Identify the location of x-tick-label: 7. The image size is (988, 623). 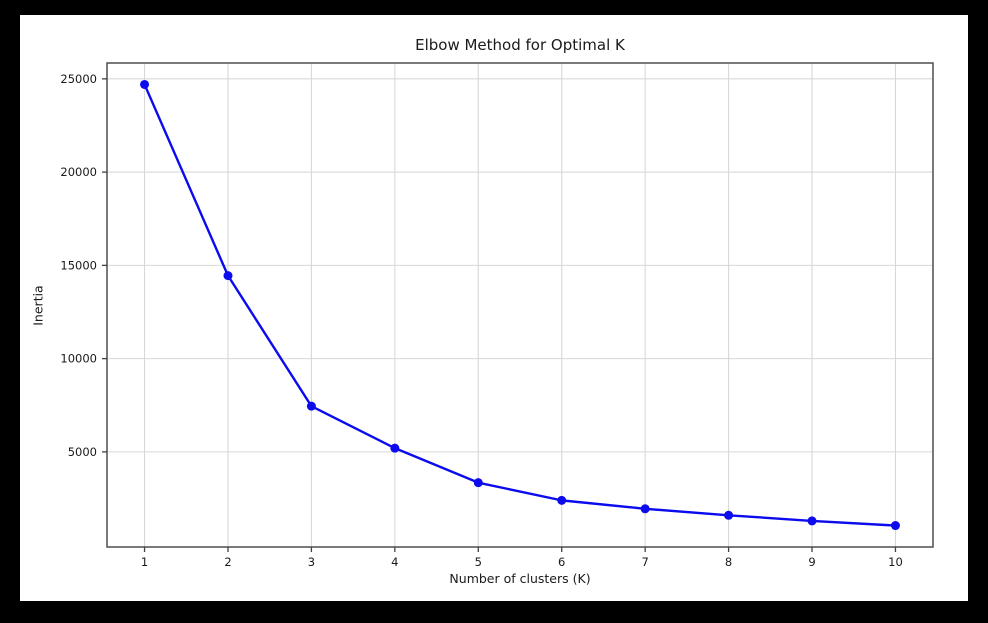
(644, 562).